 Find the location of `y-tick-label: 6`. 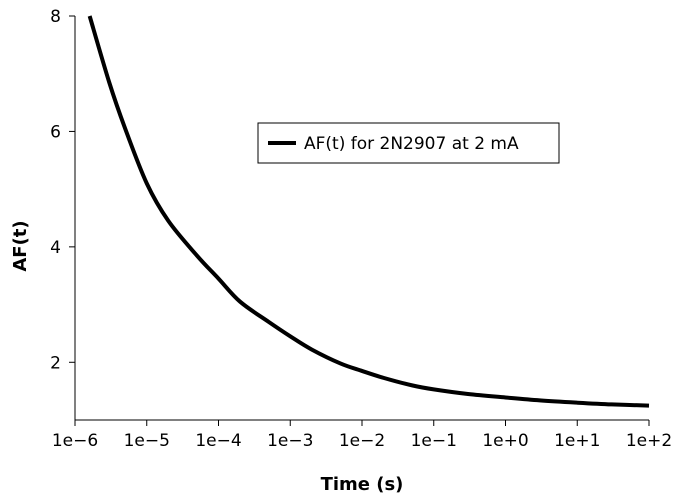

y-tick-label: 6 is located at coordinates (55, 132).